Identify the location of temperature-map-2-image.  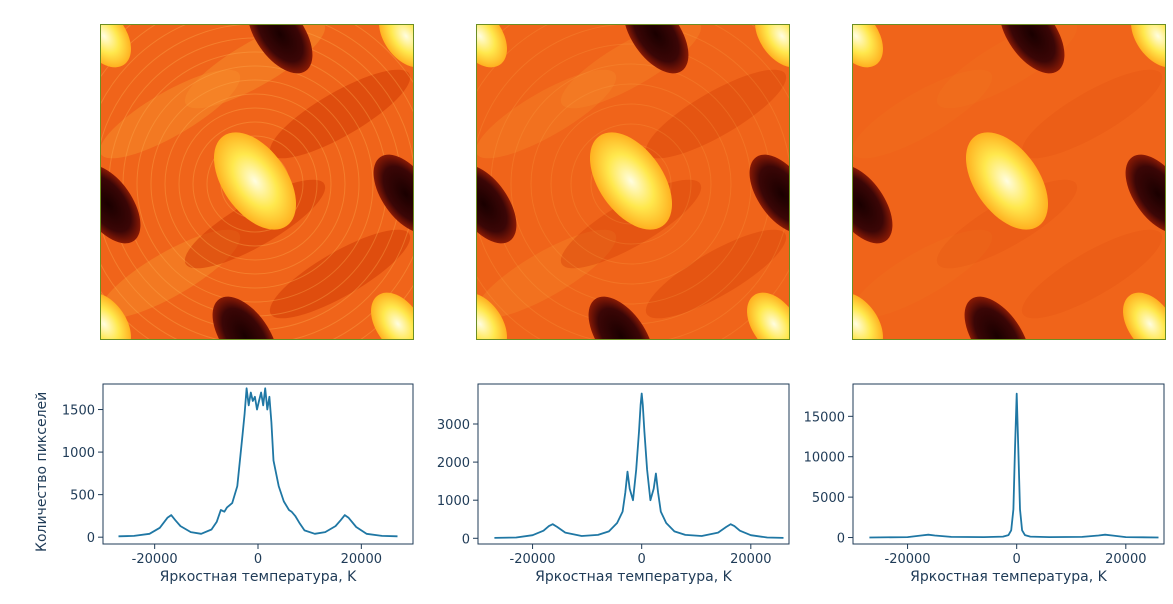
(633, 182).